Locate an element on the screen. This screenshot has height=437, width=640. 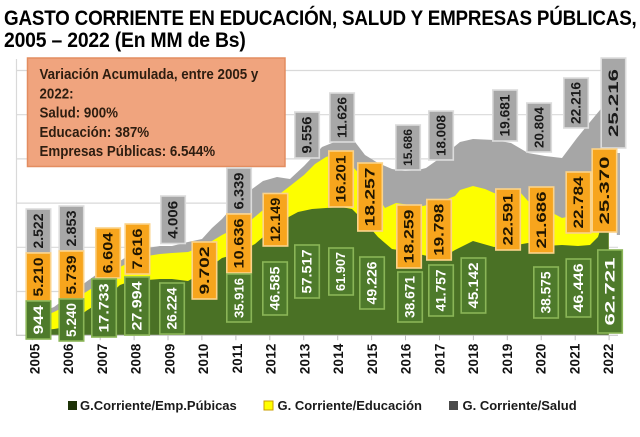
svg-text: 11.626 is located at coordinates (342, 117).